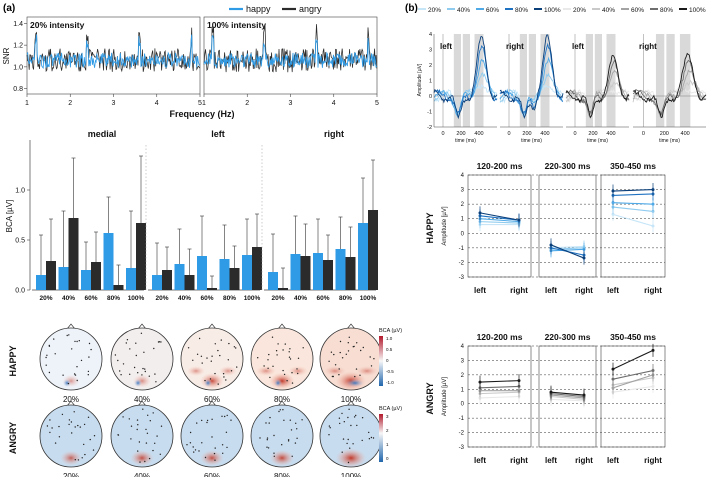 The height and width of the screenshot is (477, 709). What do you see at coordinates (200, 103) in the screenshot?
I see `snr-xtick-label: 5` at bounding box center [200, 103].